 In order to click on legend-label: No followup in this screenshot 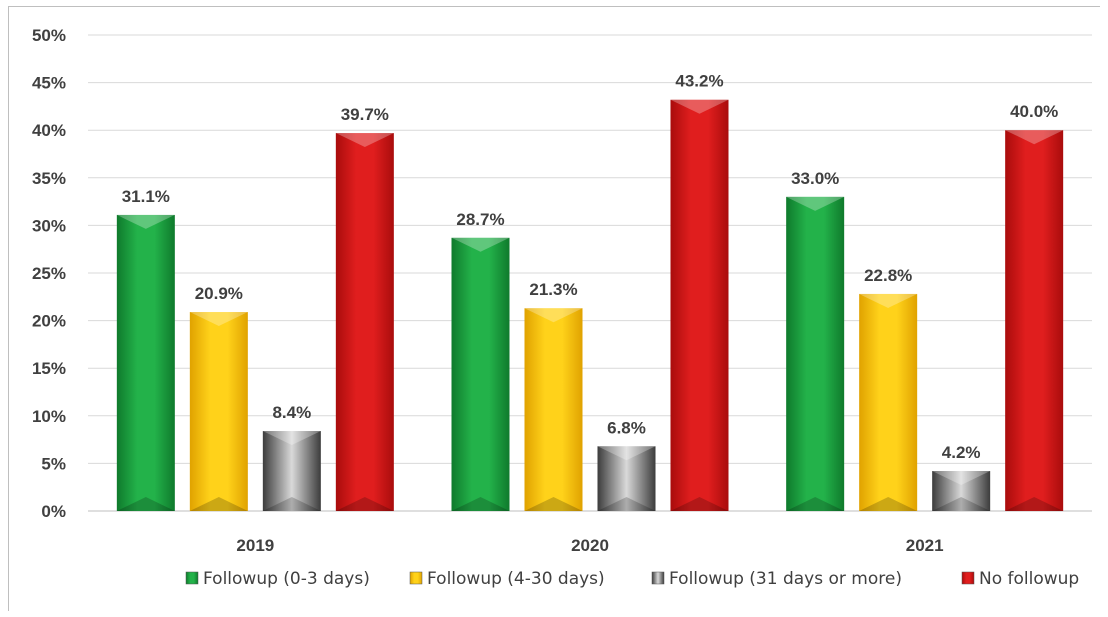, I will do `click(1029, 579)`.